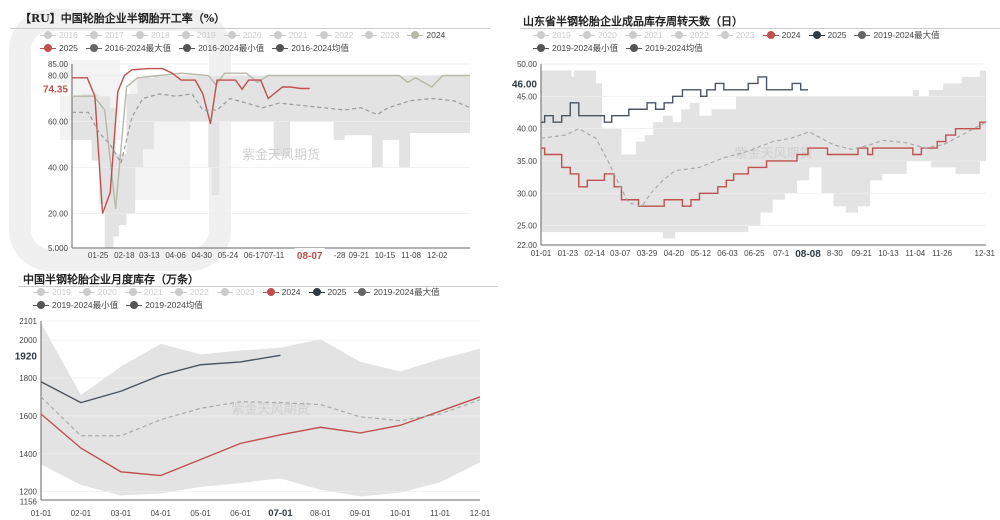  Describe the element at coordinates (150, 35) in the screenshot. I see `legend-item: 2018` at that location.